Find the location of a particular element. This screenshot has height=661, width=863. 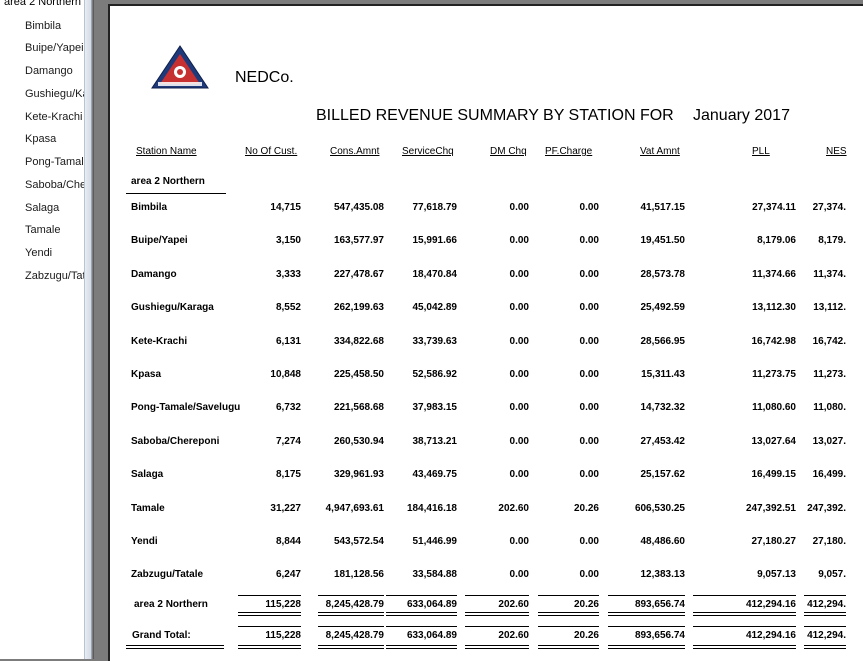

panel-splitter is located at coordinates (88, 329).